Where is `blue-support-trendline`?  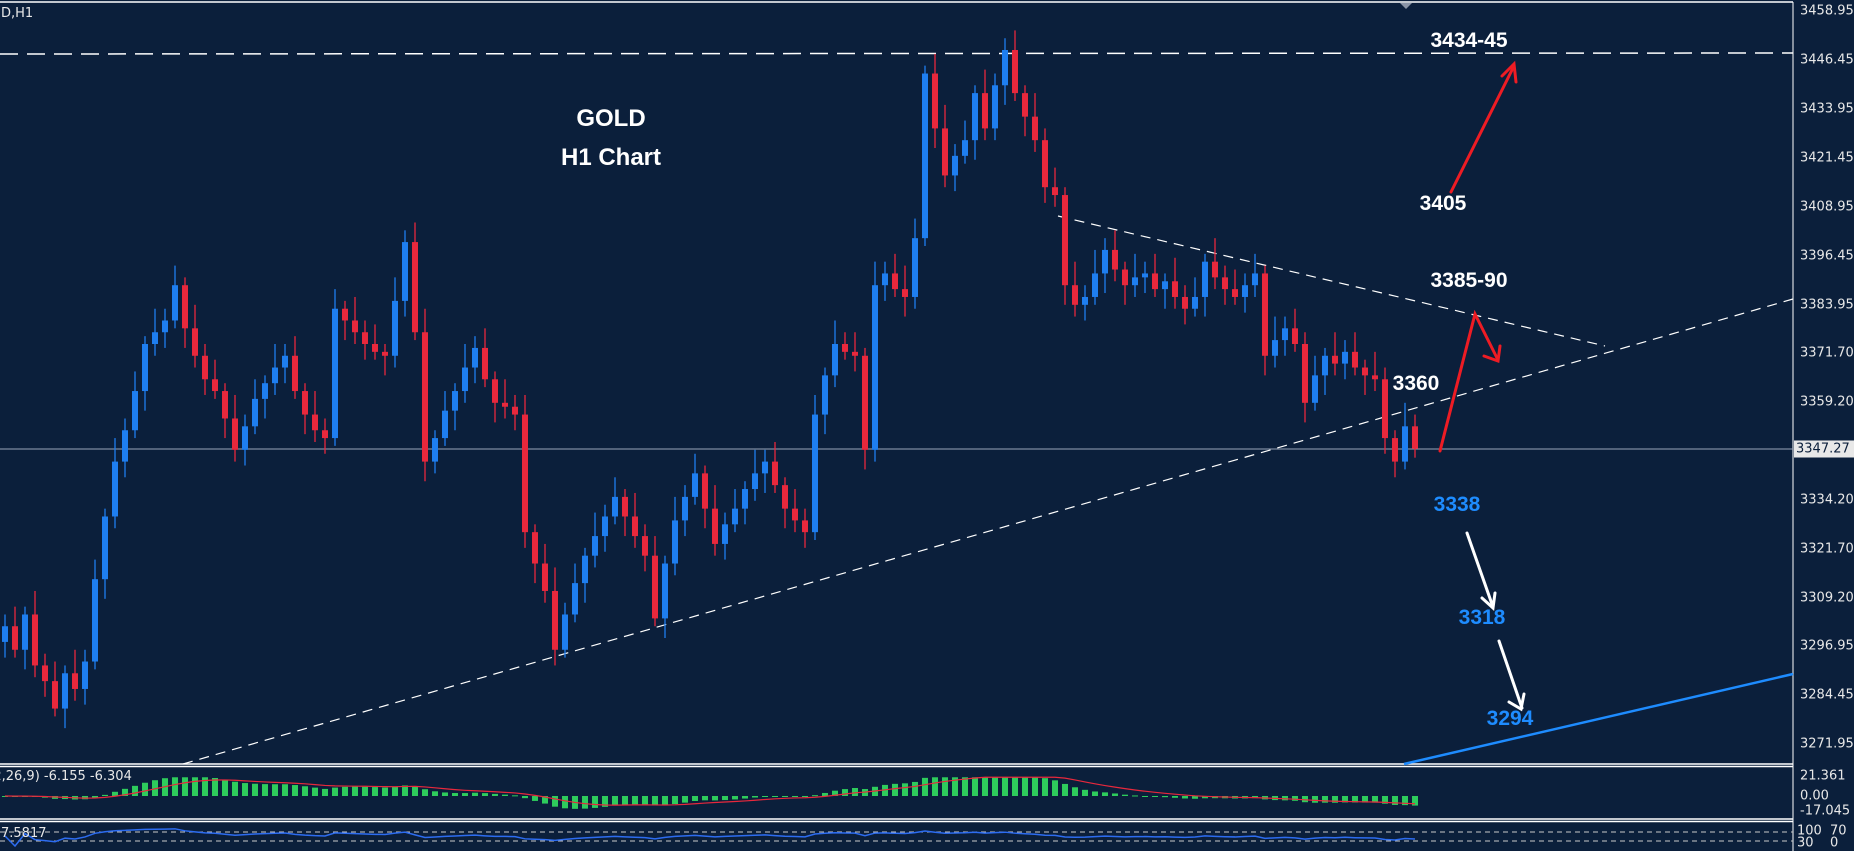
blue-support-trendline is located at coordinates (1598, 719).